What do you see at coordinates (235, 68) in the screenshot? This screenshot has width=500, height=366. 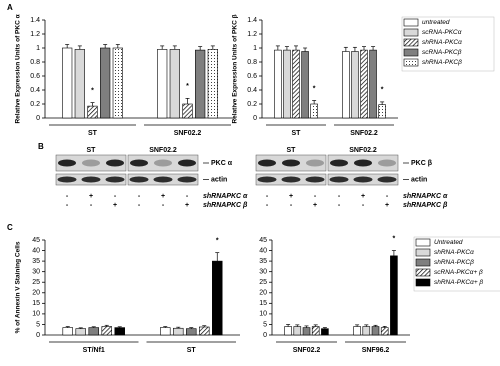 I see `y-axis-label: Relative Expression Units of PKC β` at bounding box center [235, 68].